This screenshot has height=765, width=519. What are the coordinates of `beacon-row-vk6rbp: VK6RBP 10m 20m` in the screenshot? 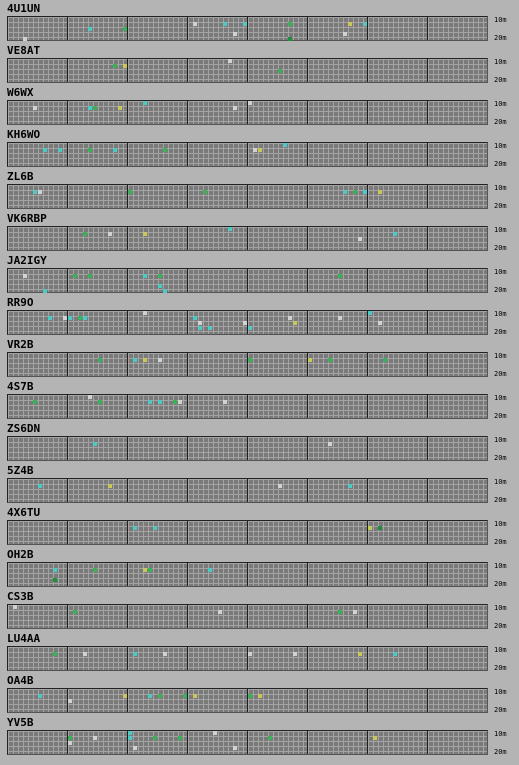 It's located at (259, 231).